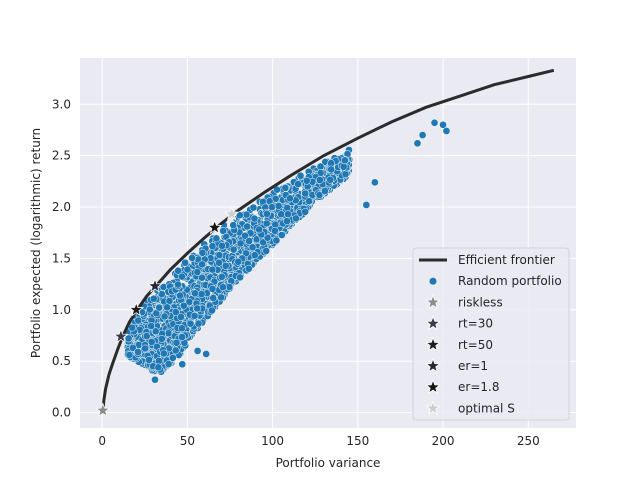 The image size is (640, 480). I want to click on legend-label: Random portfolio, so click(510, 281).